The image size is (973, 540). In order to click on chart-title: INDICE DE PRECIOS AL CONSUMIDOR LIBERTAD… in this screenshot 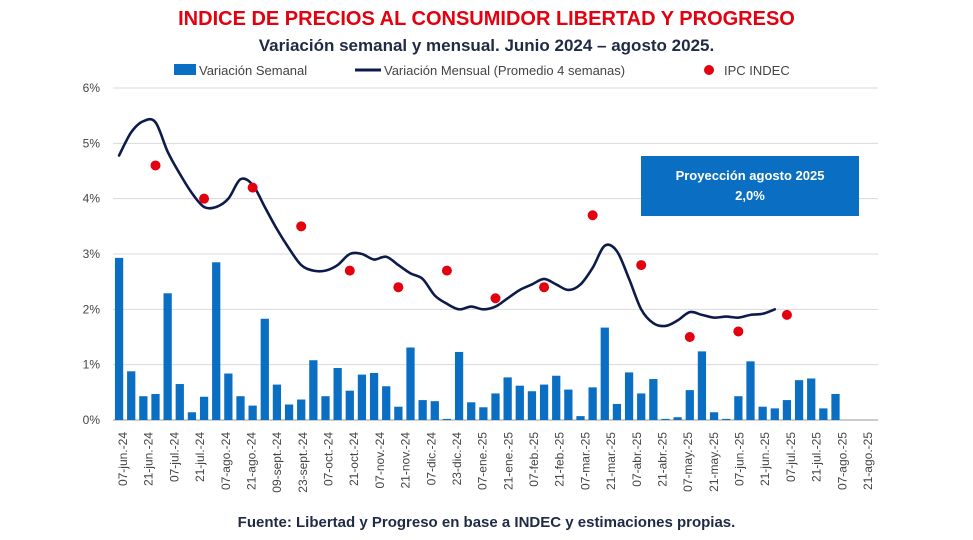, I will do `click(486, 19)`.